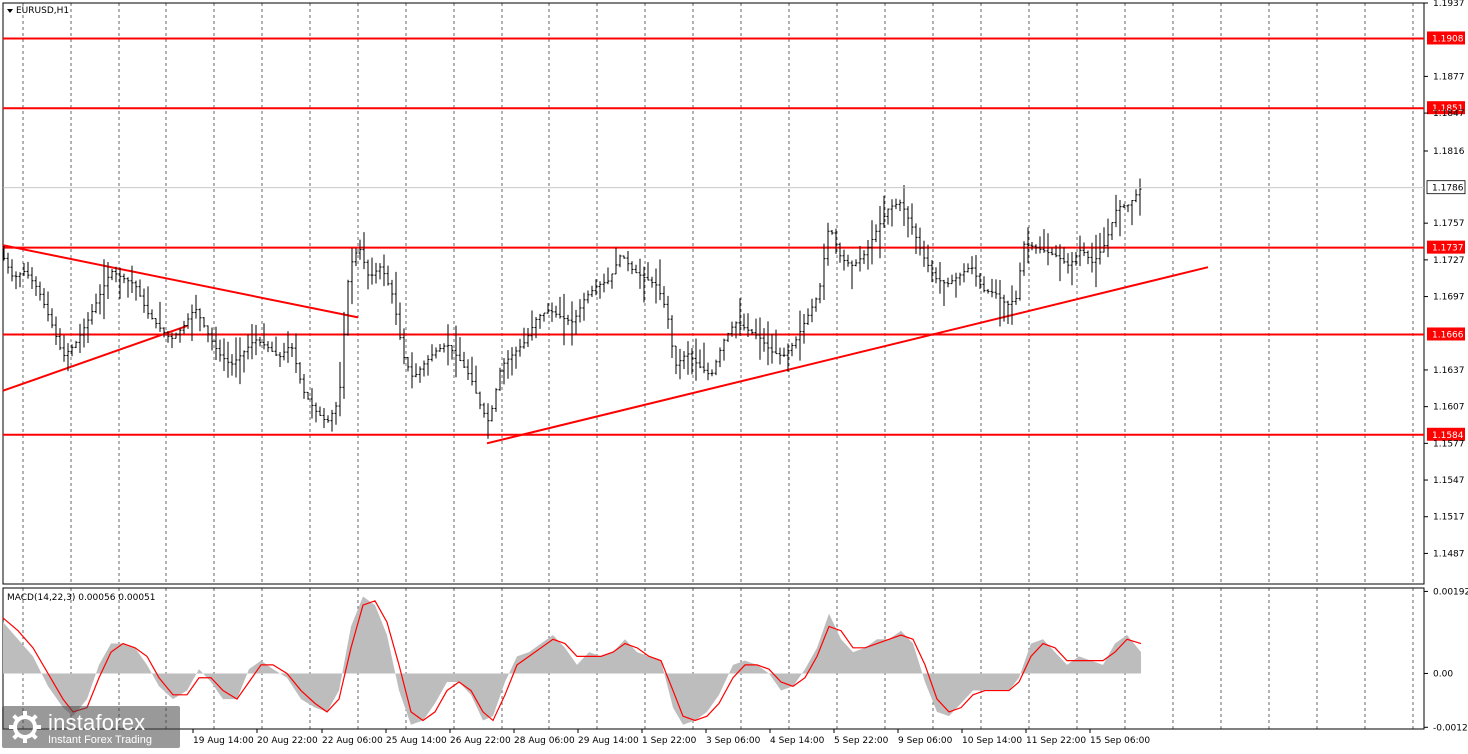 This screenshot has height=754, width=1468. What do you see at coordinates (1449, 298) in the screenshot?
I see `price-tick-label: 1.1697` at bounding box center [1449, 298].